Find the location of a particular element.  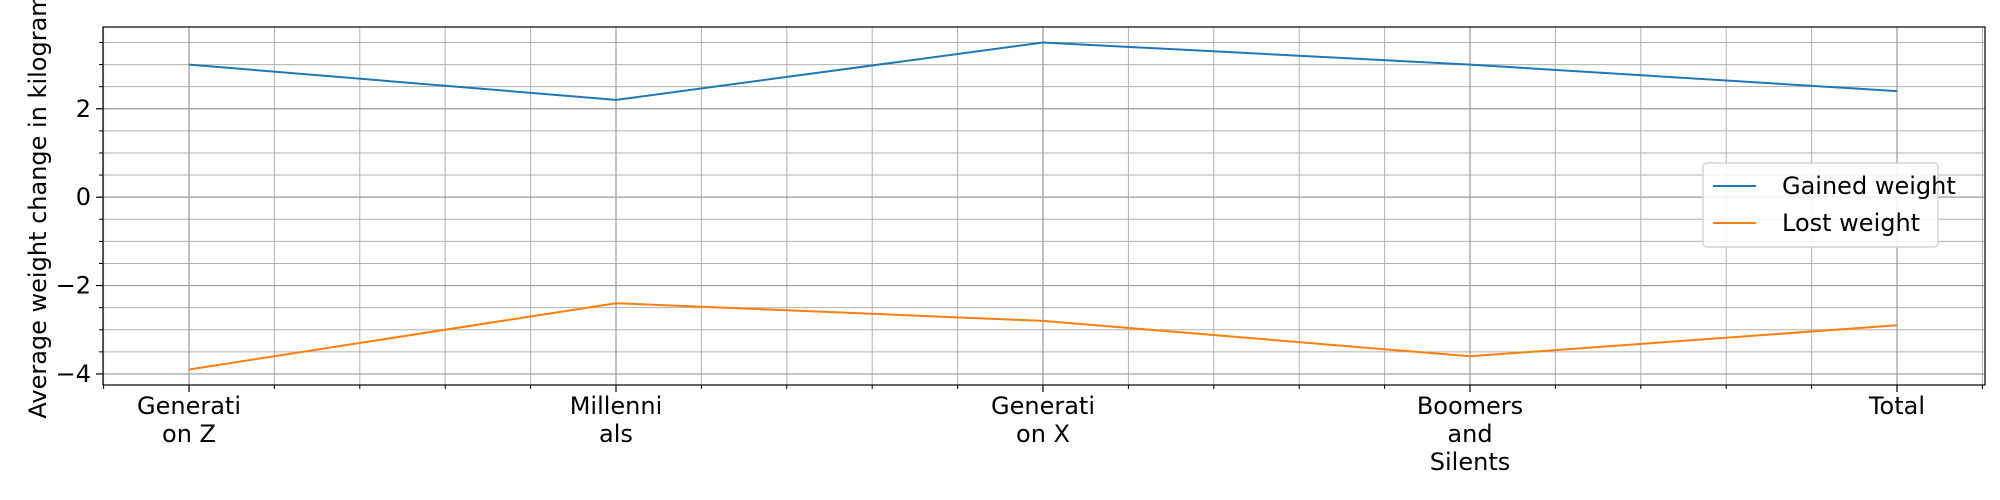

legend-box is located at coordinates (1820, 205).